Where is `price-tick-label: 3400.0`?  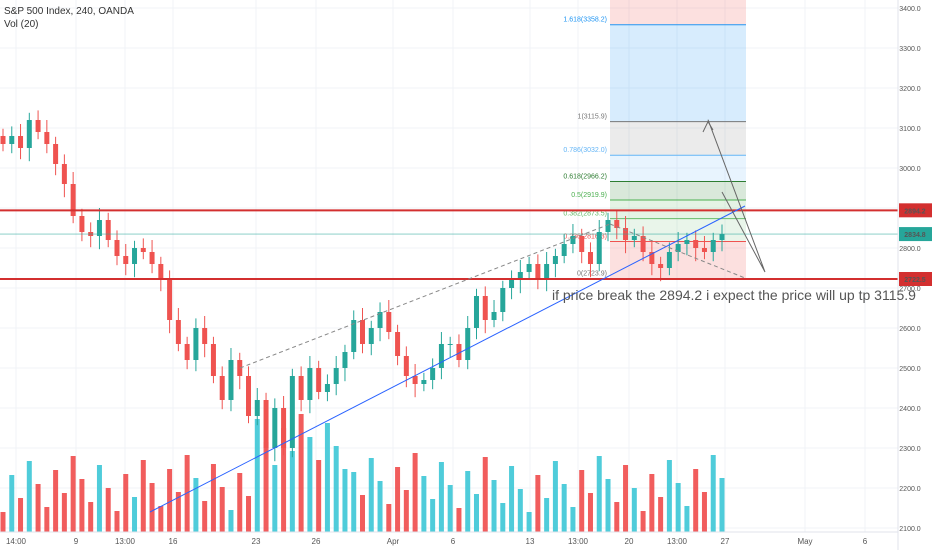 price-tick-label: 3400.0 is located at coordinates (910, 9).